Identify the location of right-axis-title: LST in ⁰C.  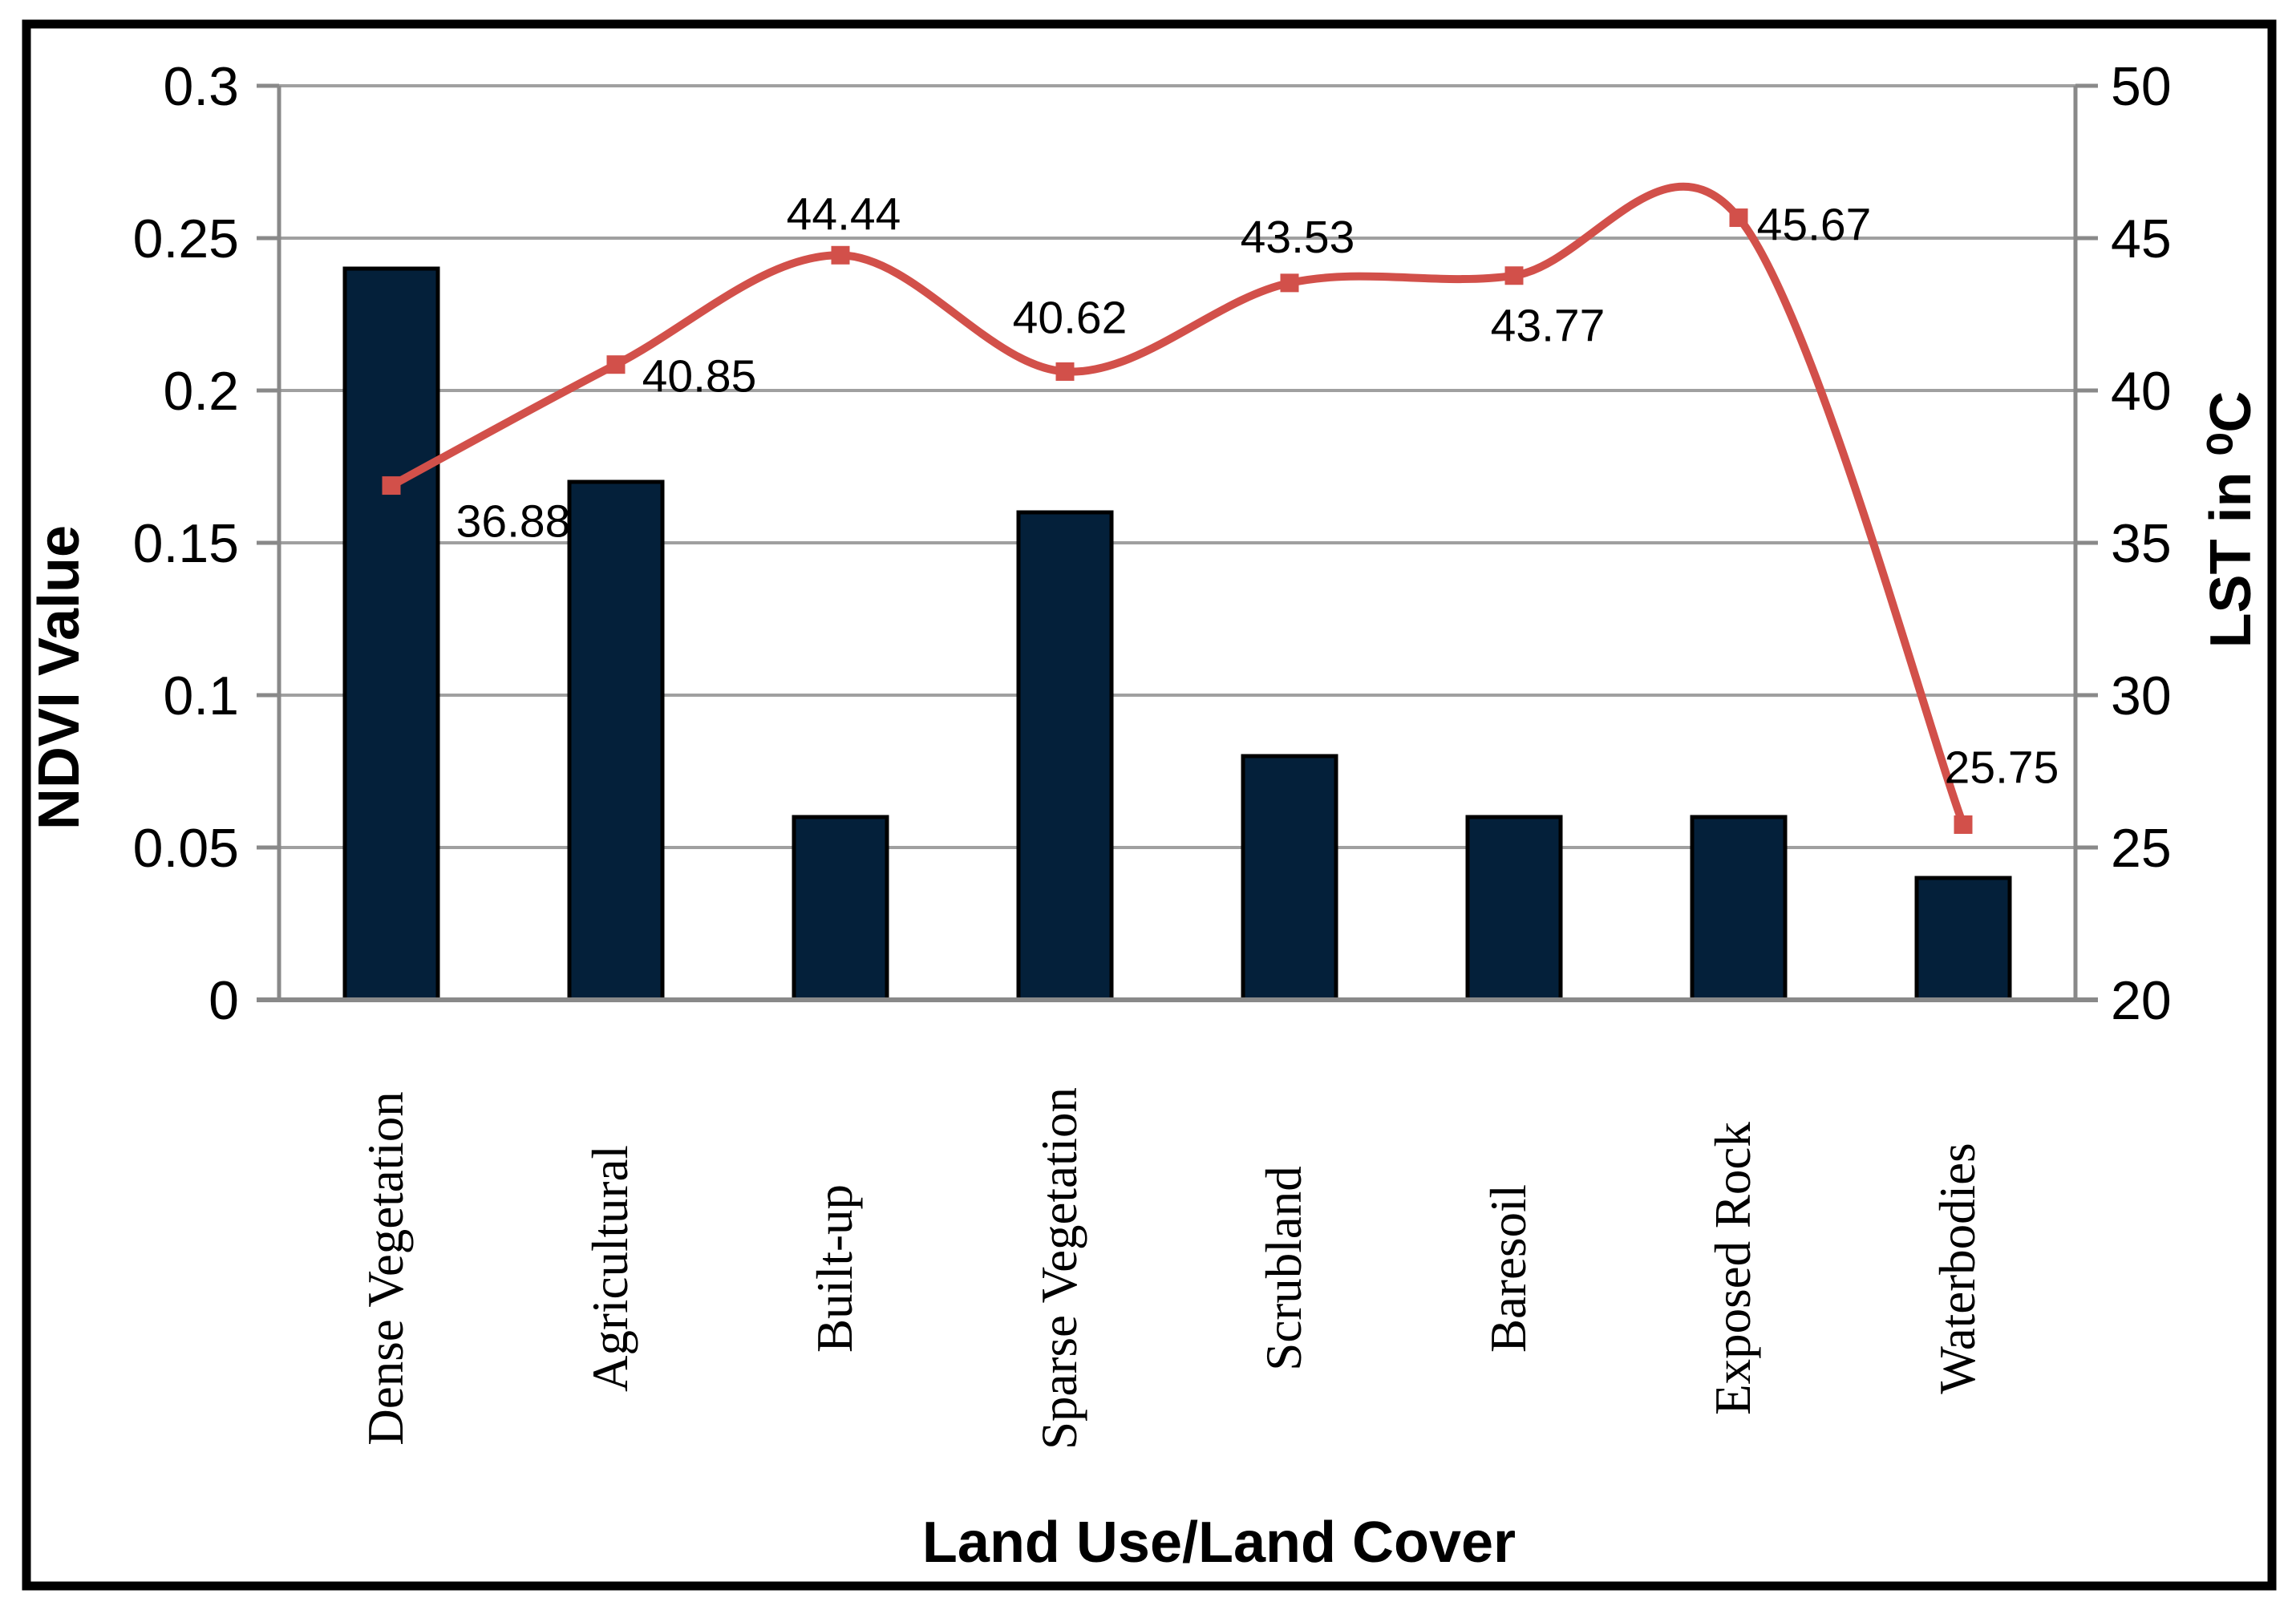
(2231, 520).